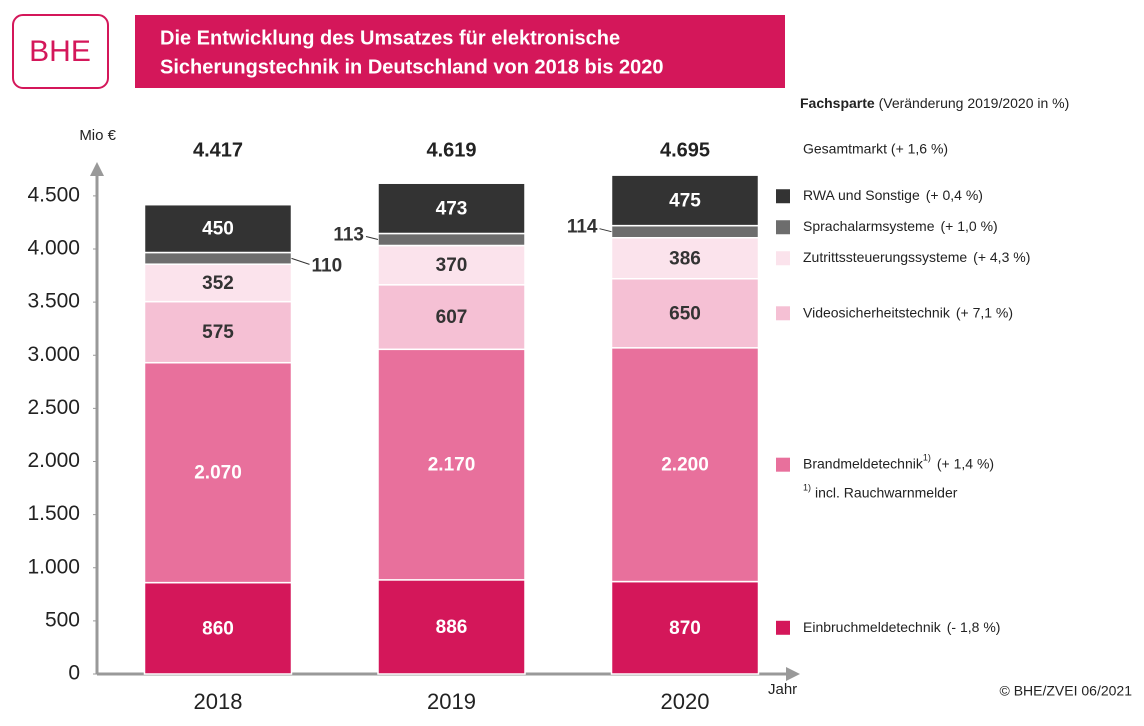 This screenshot has width=1144, height=726. Describe the element at coordinates (969, 226) in the screenshot. I see `legend-change: (+ 1,0 %)` at that location.